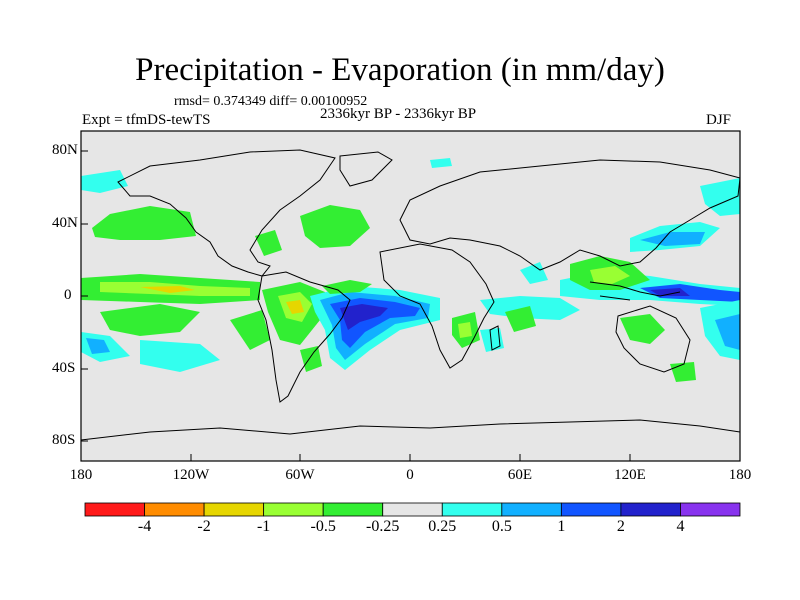  What do you see at coordinates (501, 526) in the screenshot?
I see `colorbar-label: 0.5` at bounding box center [501, 526].